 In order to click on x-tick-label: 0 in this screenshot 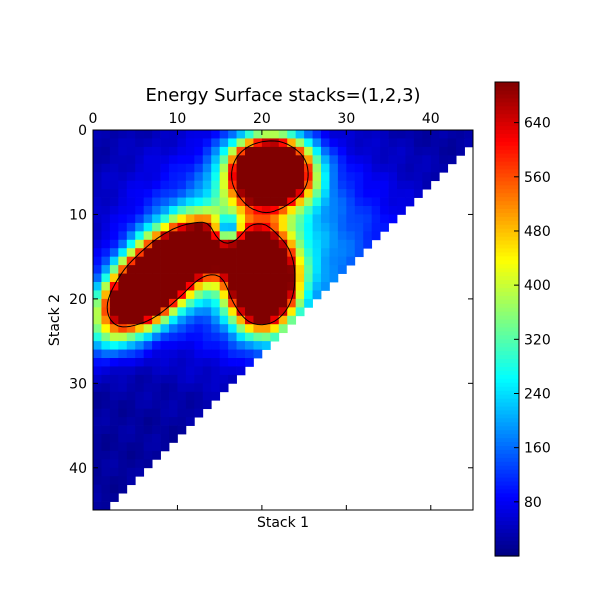, I will do `click(93, 119)`.